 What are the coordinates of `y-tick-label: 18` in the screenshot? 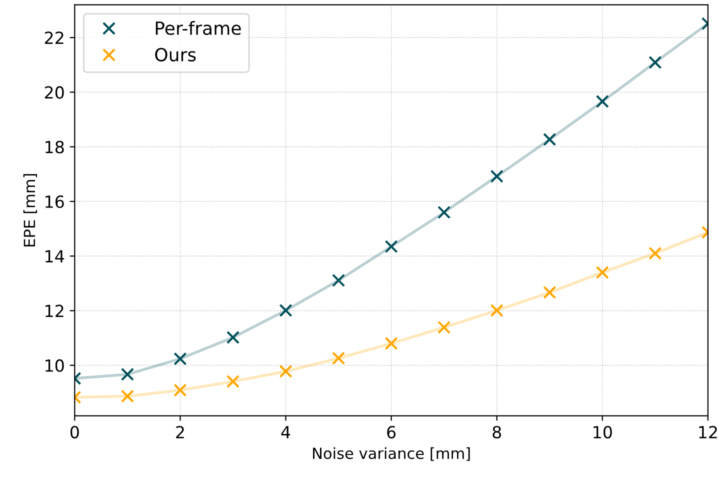 It's located at (55, 147).